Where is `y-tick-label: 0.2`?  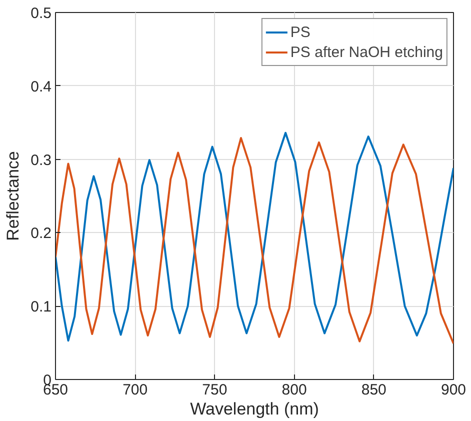
y-tick-label: 0.2 is located at coordinates (41, 233).